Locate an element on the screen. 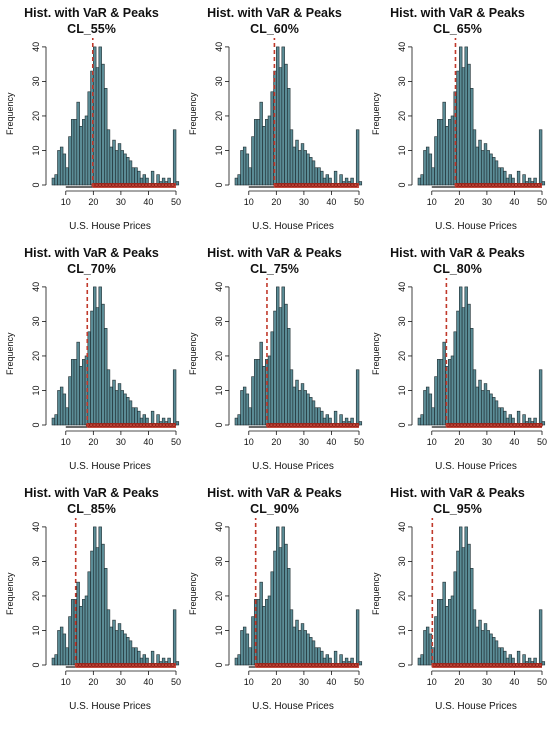 This screenshot has width=550, height=735. peak-marker is located at coordinates (172, 665).